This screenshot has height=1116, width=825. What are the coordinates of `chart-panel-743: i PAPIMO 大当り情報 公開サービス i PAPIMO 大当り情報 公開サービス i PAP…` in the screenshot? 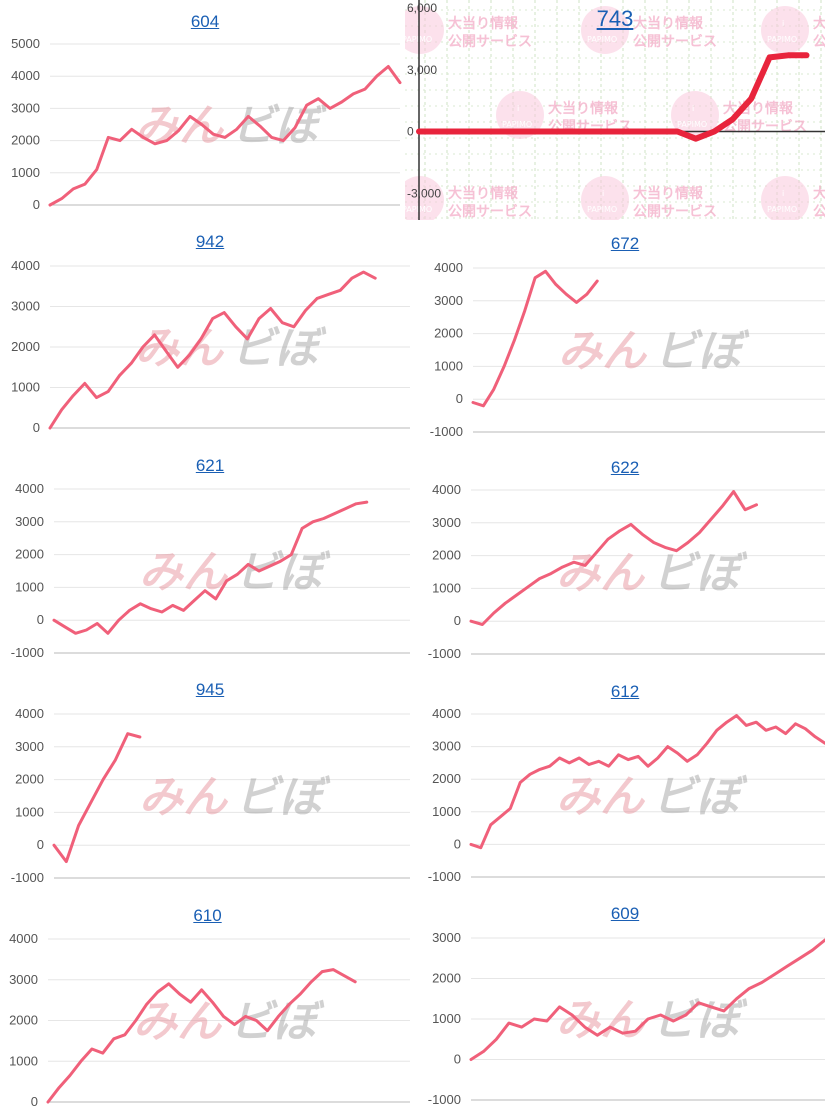 It's located at (615, 110).